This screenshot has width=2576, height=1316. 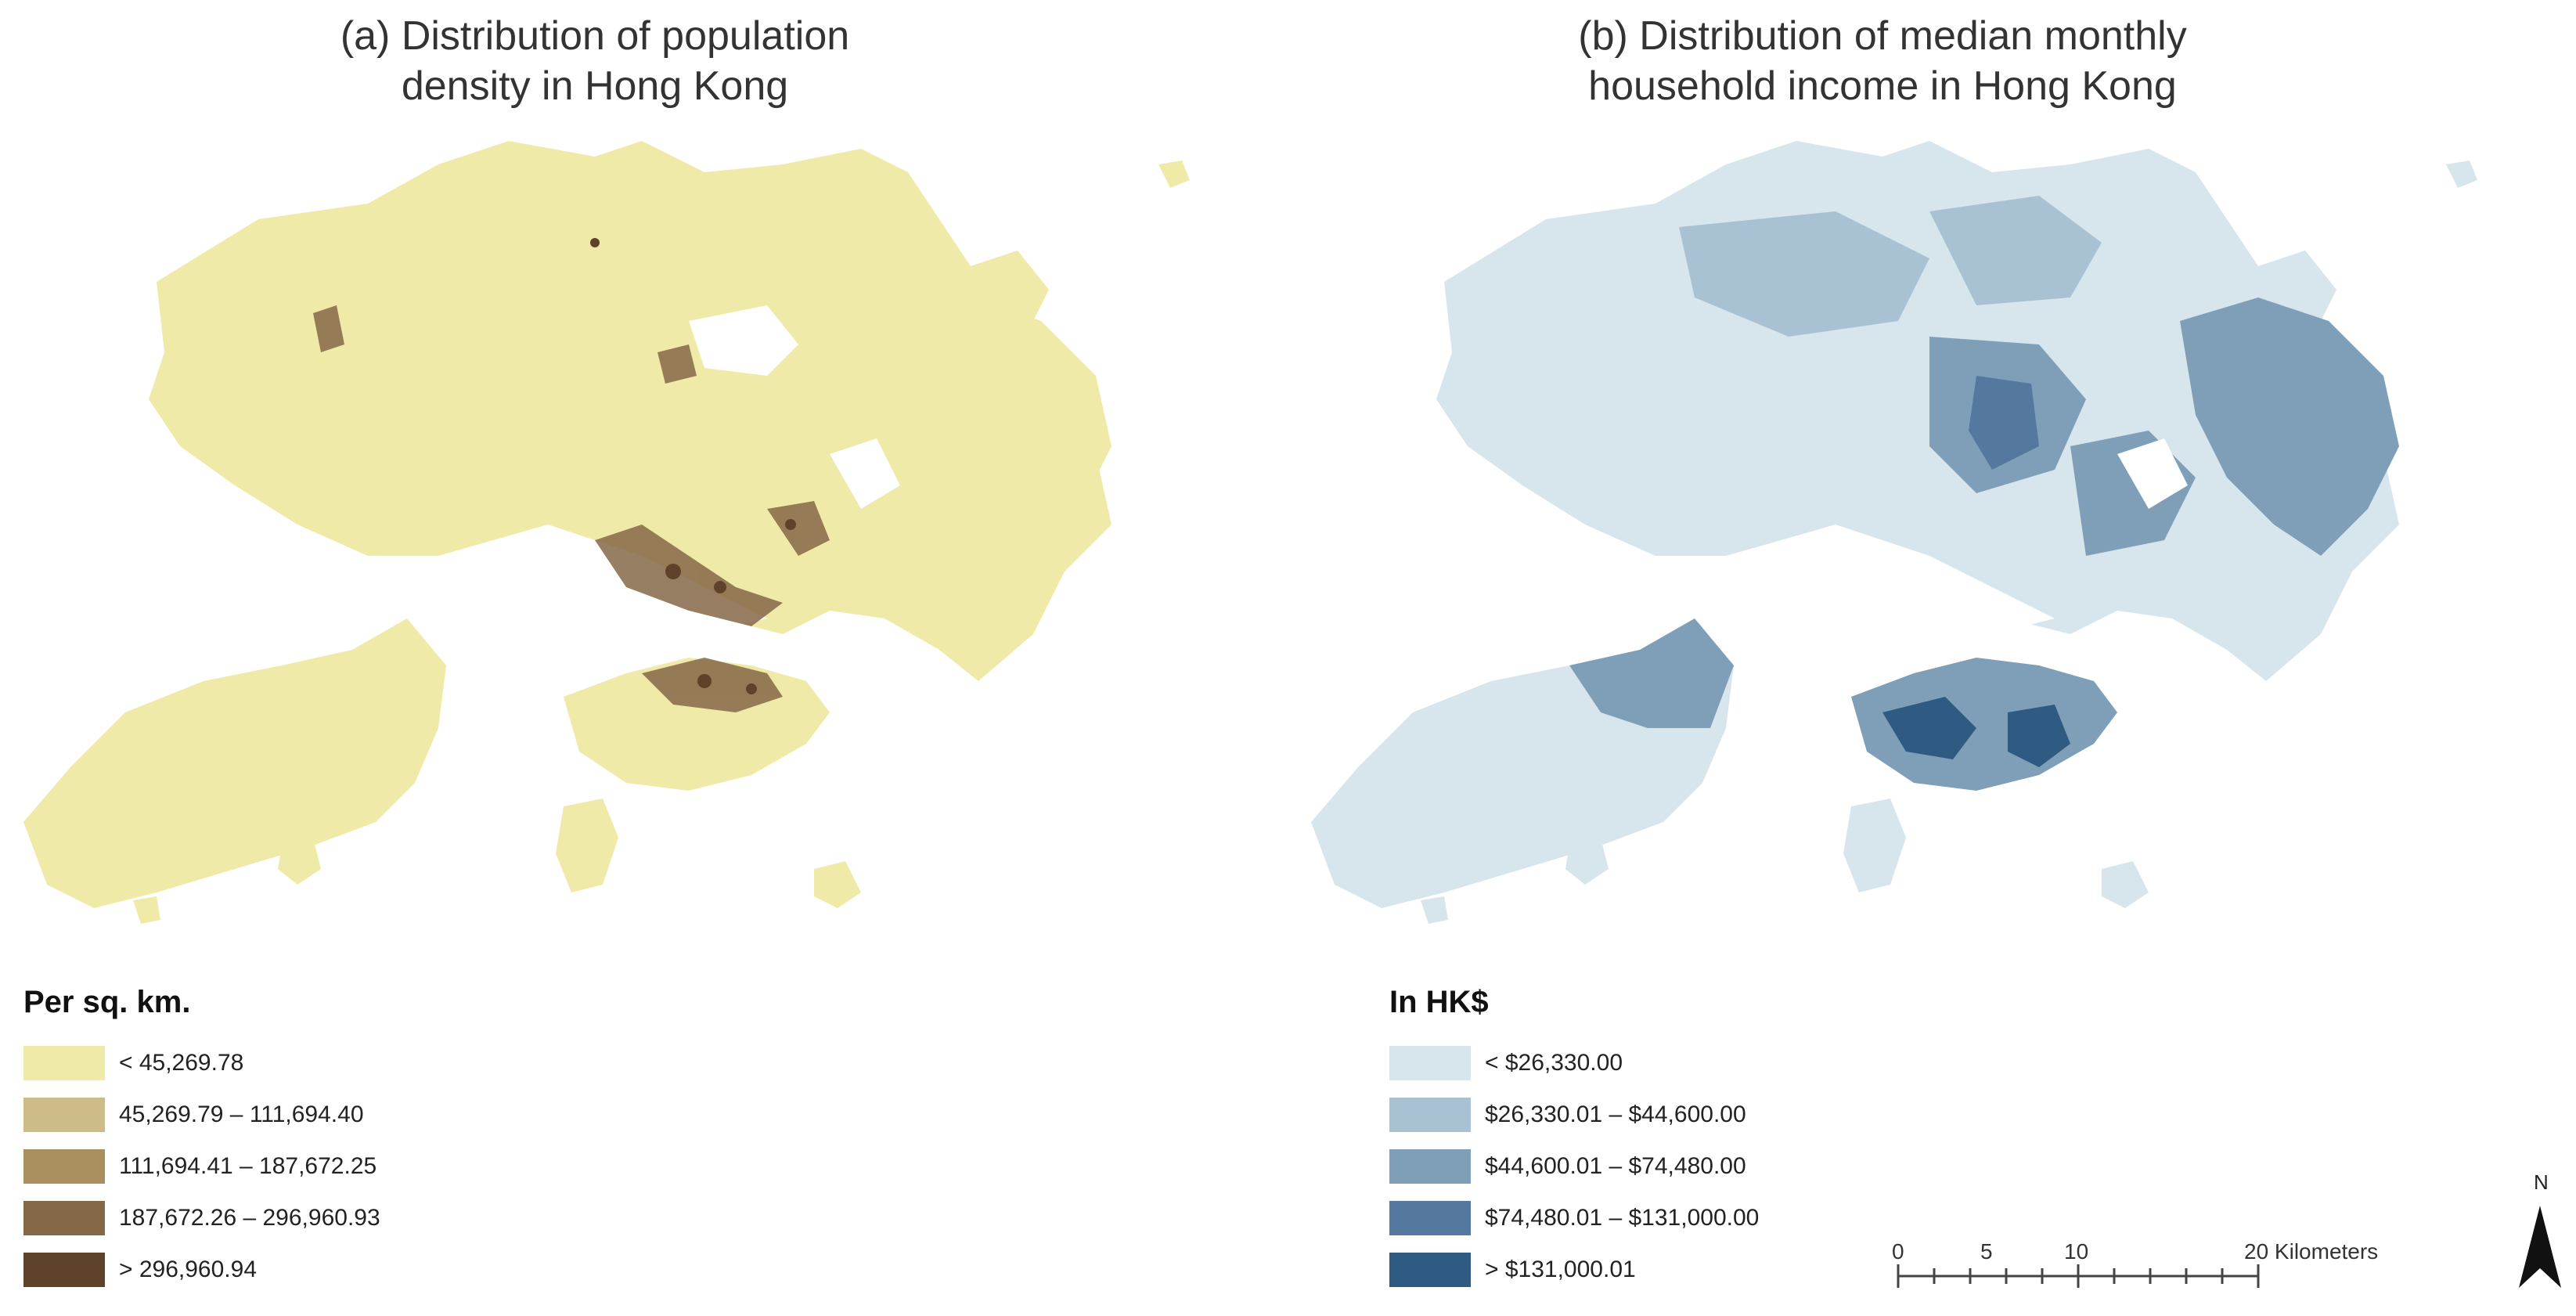 I want to click on legend-item: $44,600.01 – $74,480.00, so click(x=1574, y=1166).